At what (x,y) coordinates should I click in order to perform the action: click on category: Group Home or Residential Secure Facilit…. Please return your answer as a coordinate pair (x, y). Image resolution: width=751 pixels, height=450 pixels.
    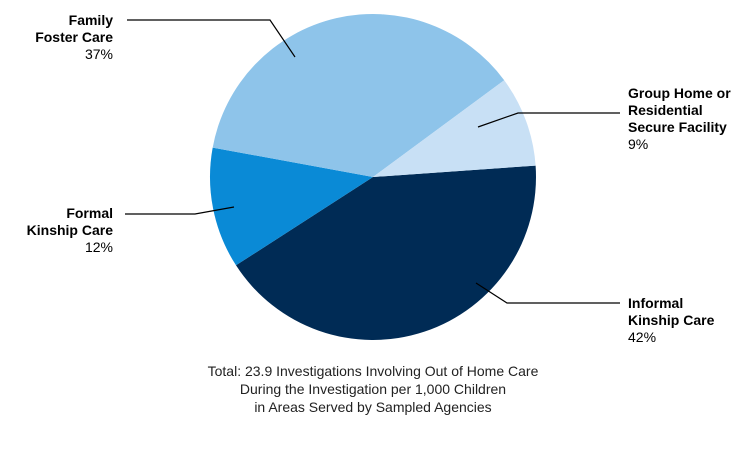
    Looking at the image, I should click on (679, 110).